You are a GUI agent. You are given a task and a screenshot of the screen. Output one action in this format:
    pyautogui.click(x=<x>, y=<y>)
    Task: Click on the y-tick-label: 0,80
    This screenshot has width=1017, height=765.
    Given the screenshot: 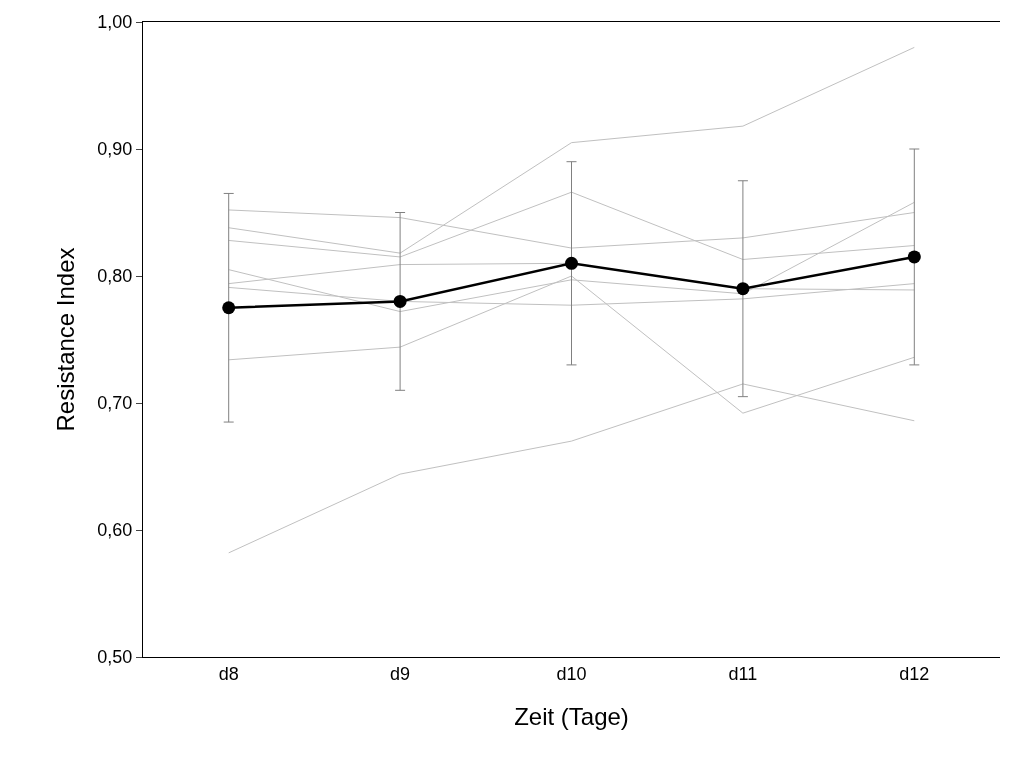 What is the action you would take?
    pyautogui.click(x=115, y=276)
    